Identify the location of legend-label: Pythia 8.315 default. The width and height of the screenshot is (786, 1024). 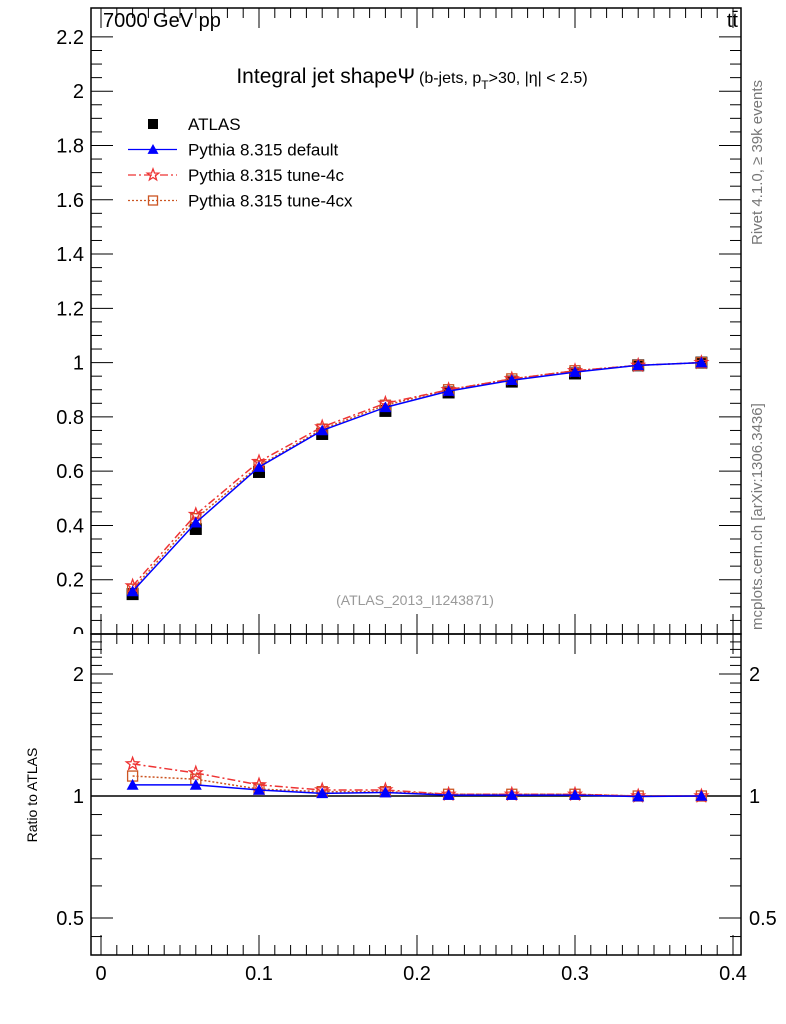
(263, 150).